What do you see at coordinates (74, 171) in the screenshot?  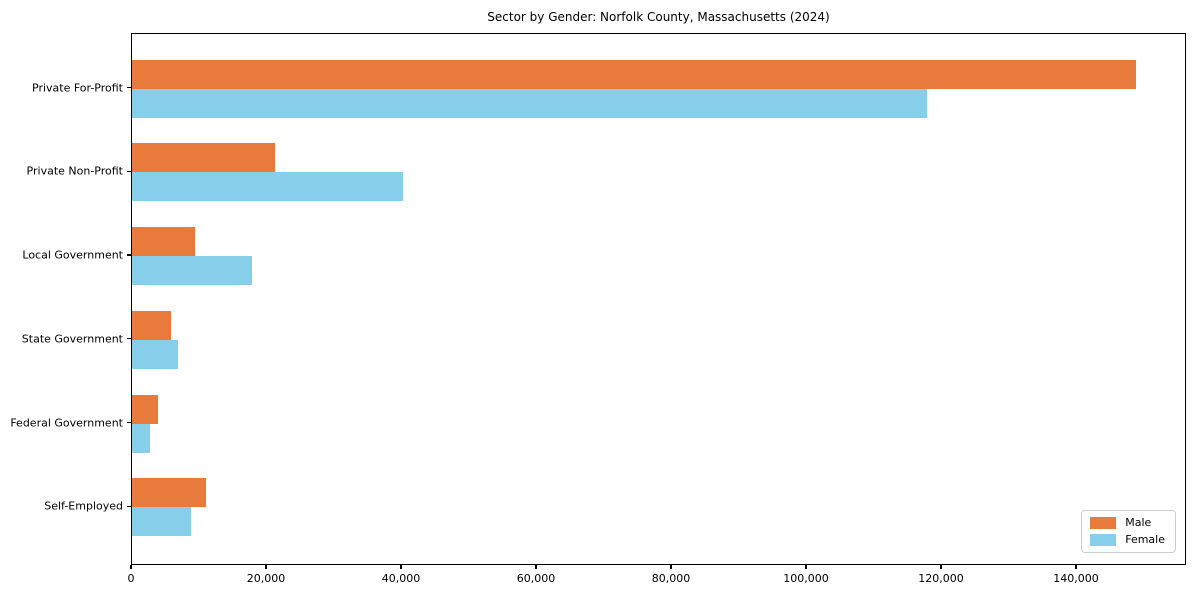 I see `y-tick-label-private-non-profit: Private Non-Profit` at bounding box center [74, 171].